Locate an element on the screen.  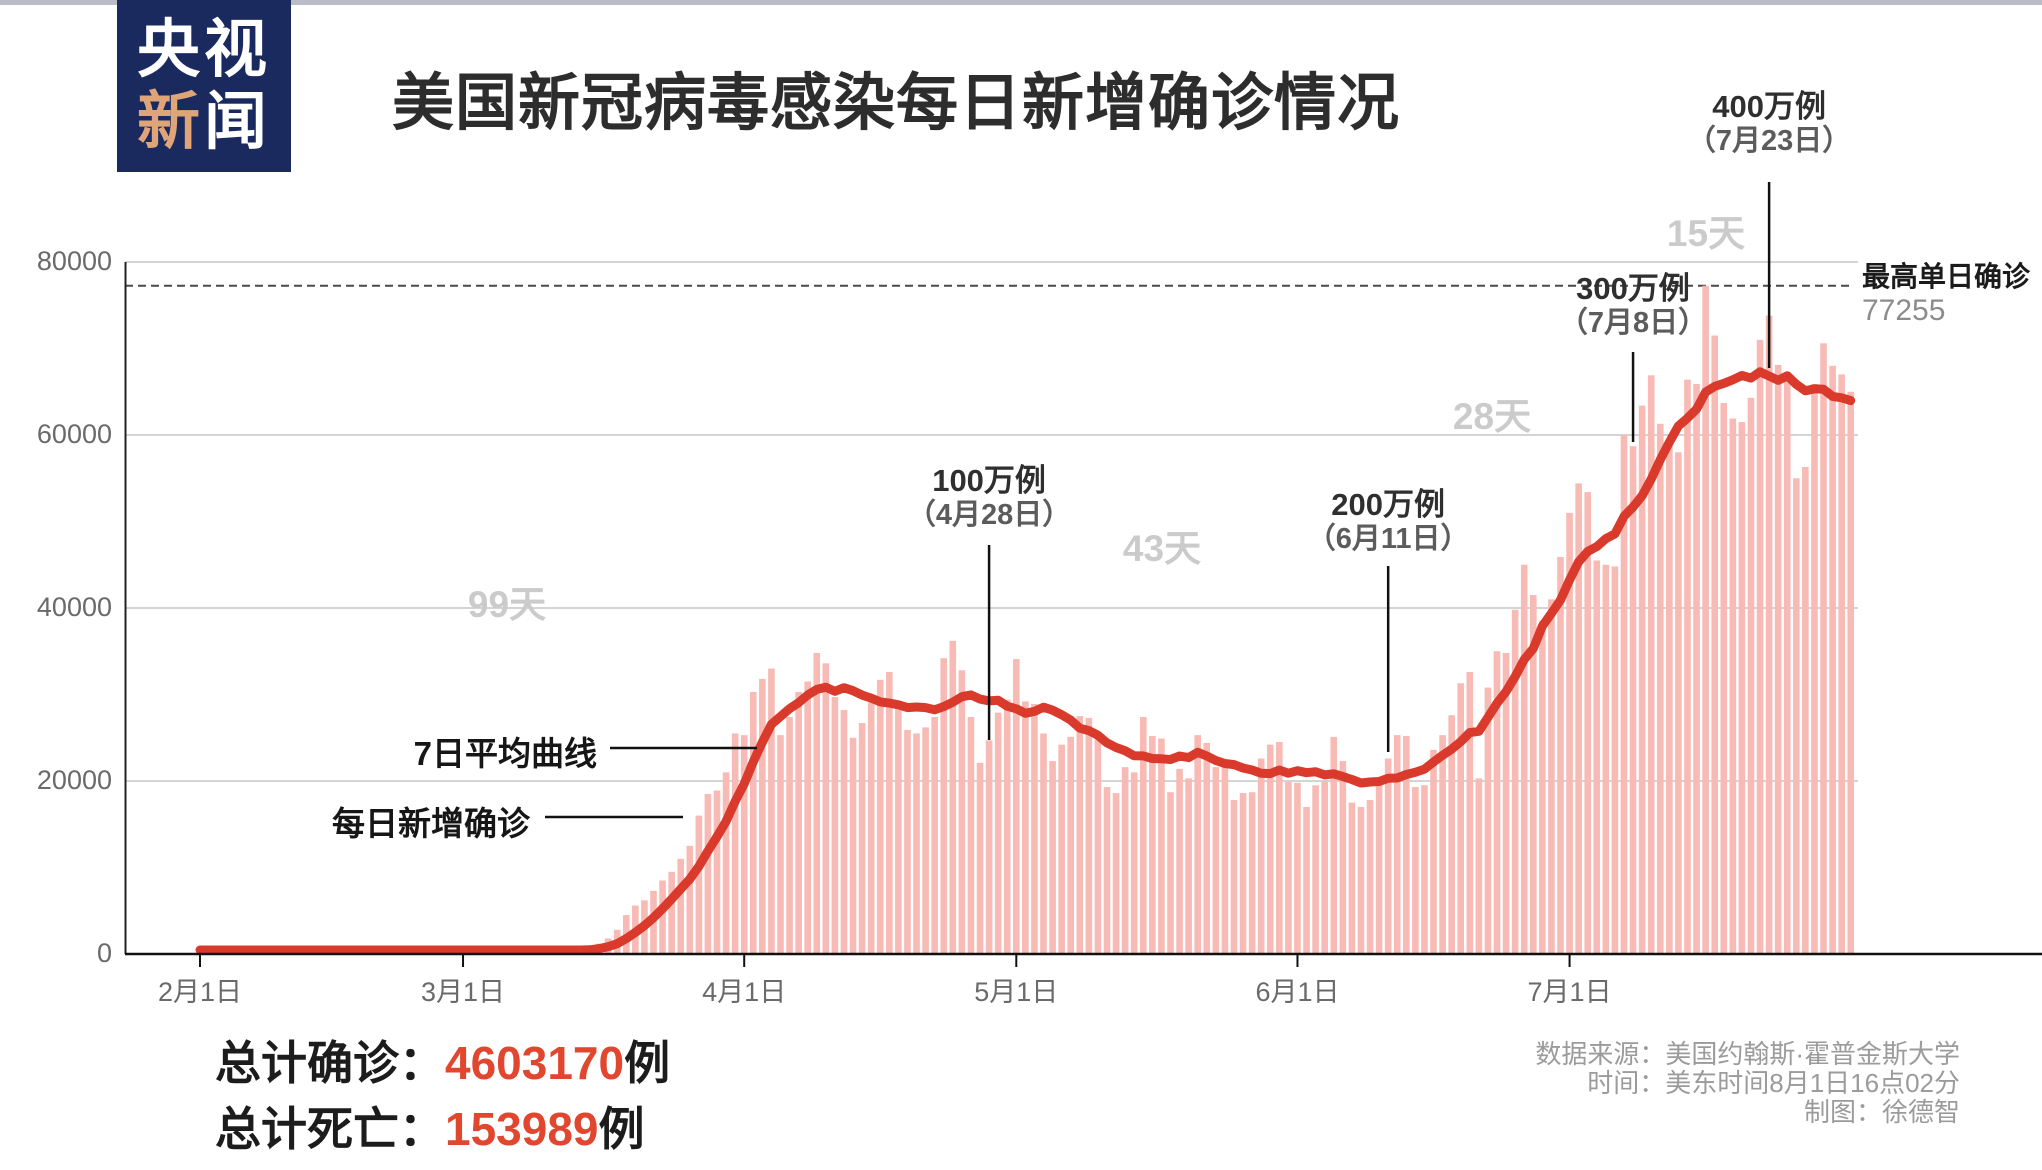
logo-row-2: 新闻 is located at coordinates (204, 122).